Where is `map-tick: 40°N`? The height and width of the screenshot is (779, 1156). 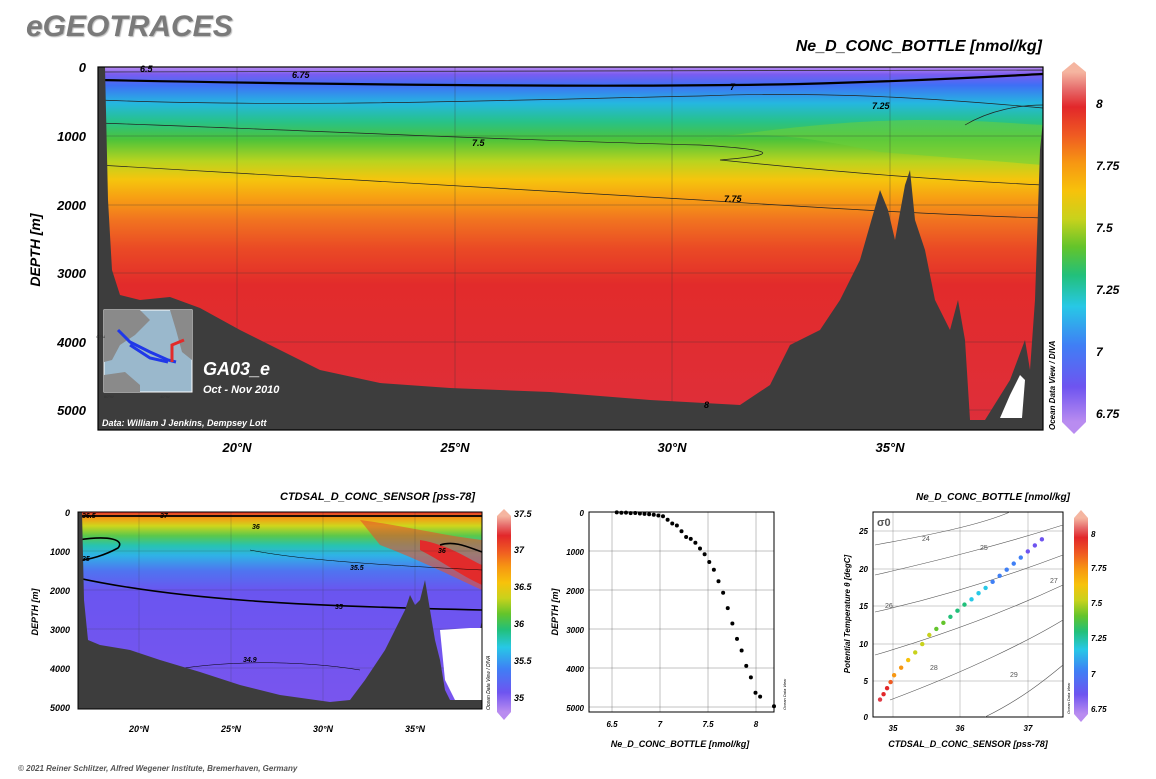
map-tick: 40°N is located at coordinates (100, 336).